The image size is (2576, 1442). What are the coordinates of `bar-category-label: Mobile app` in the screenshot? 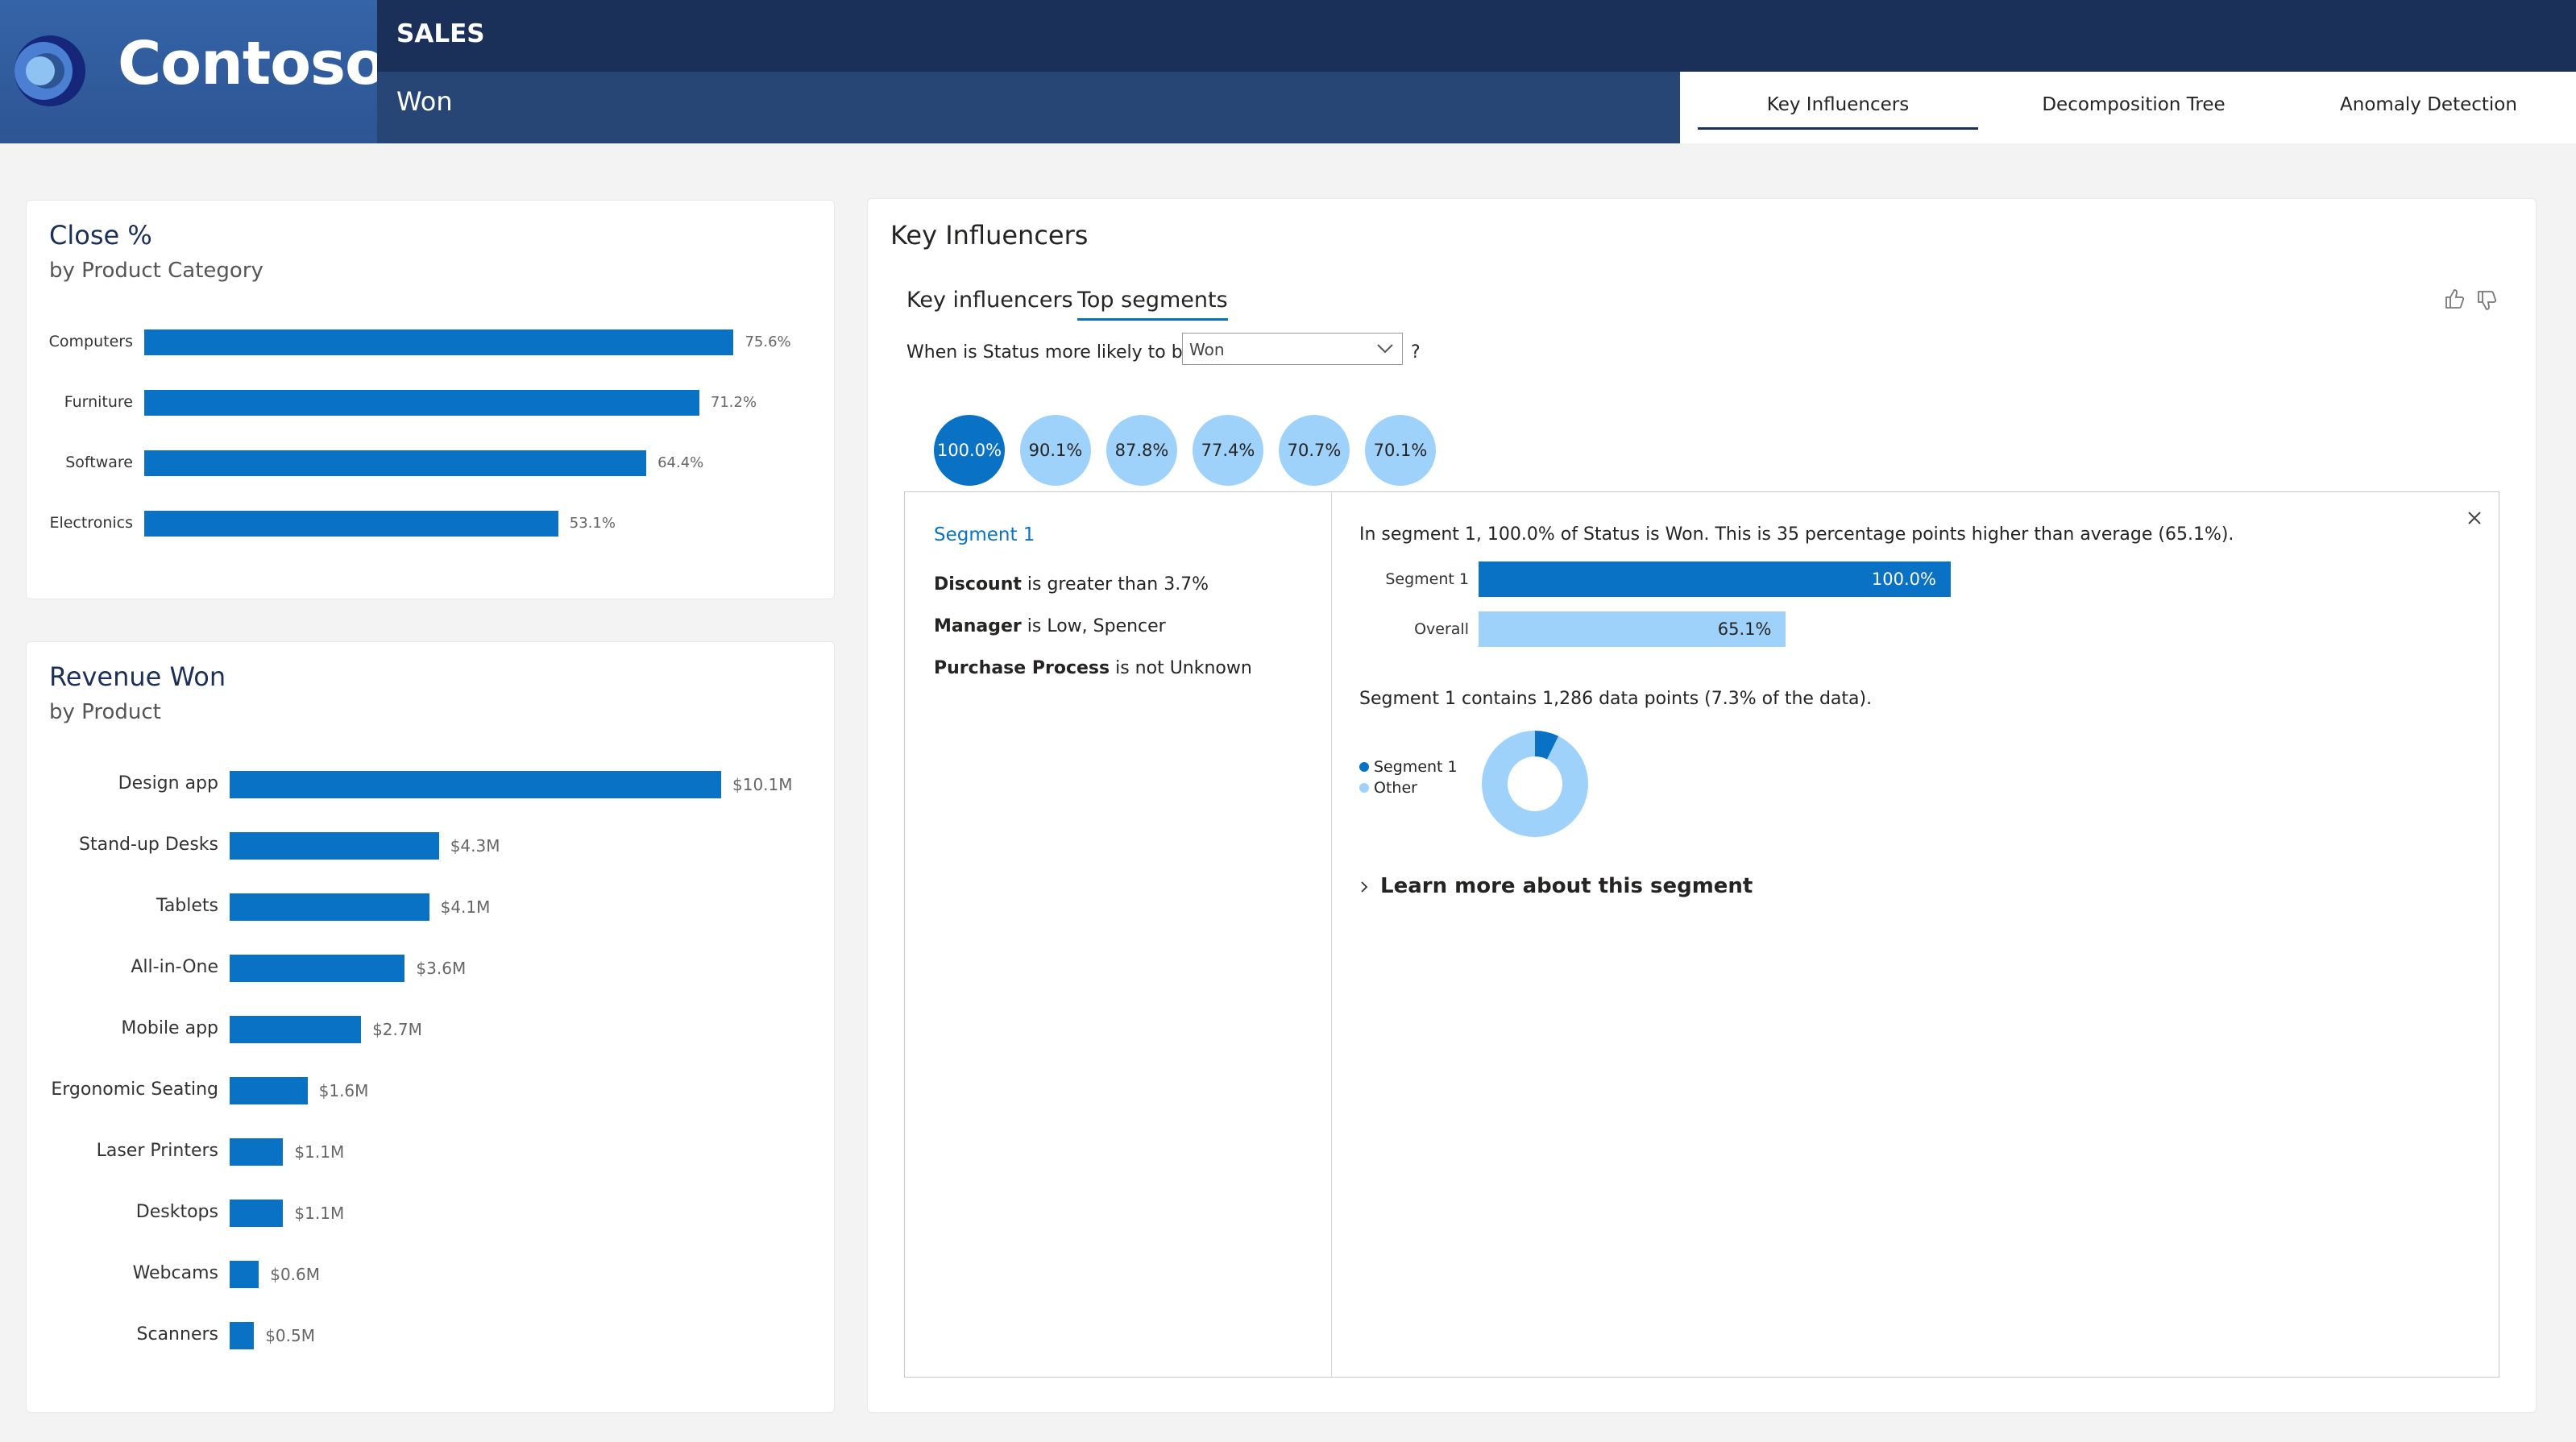 It's located at (169, 1028).